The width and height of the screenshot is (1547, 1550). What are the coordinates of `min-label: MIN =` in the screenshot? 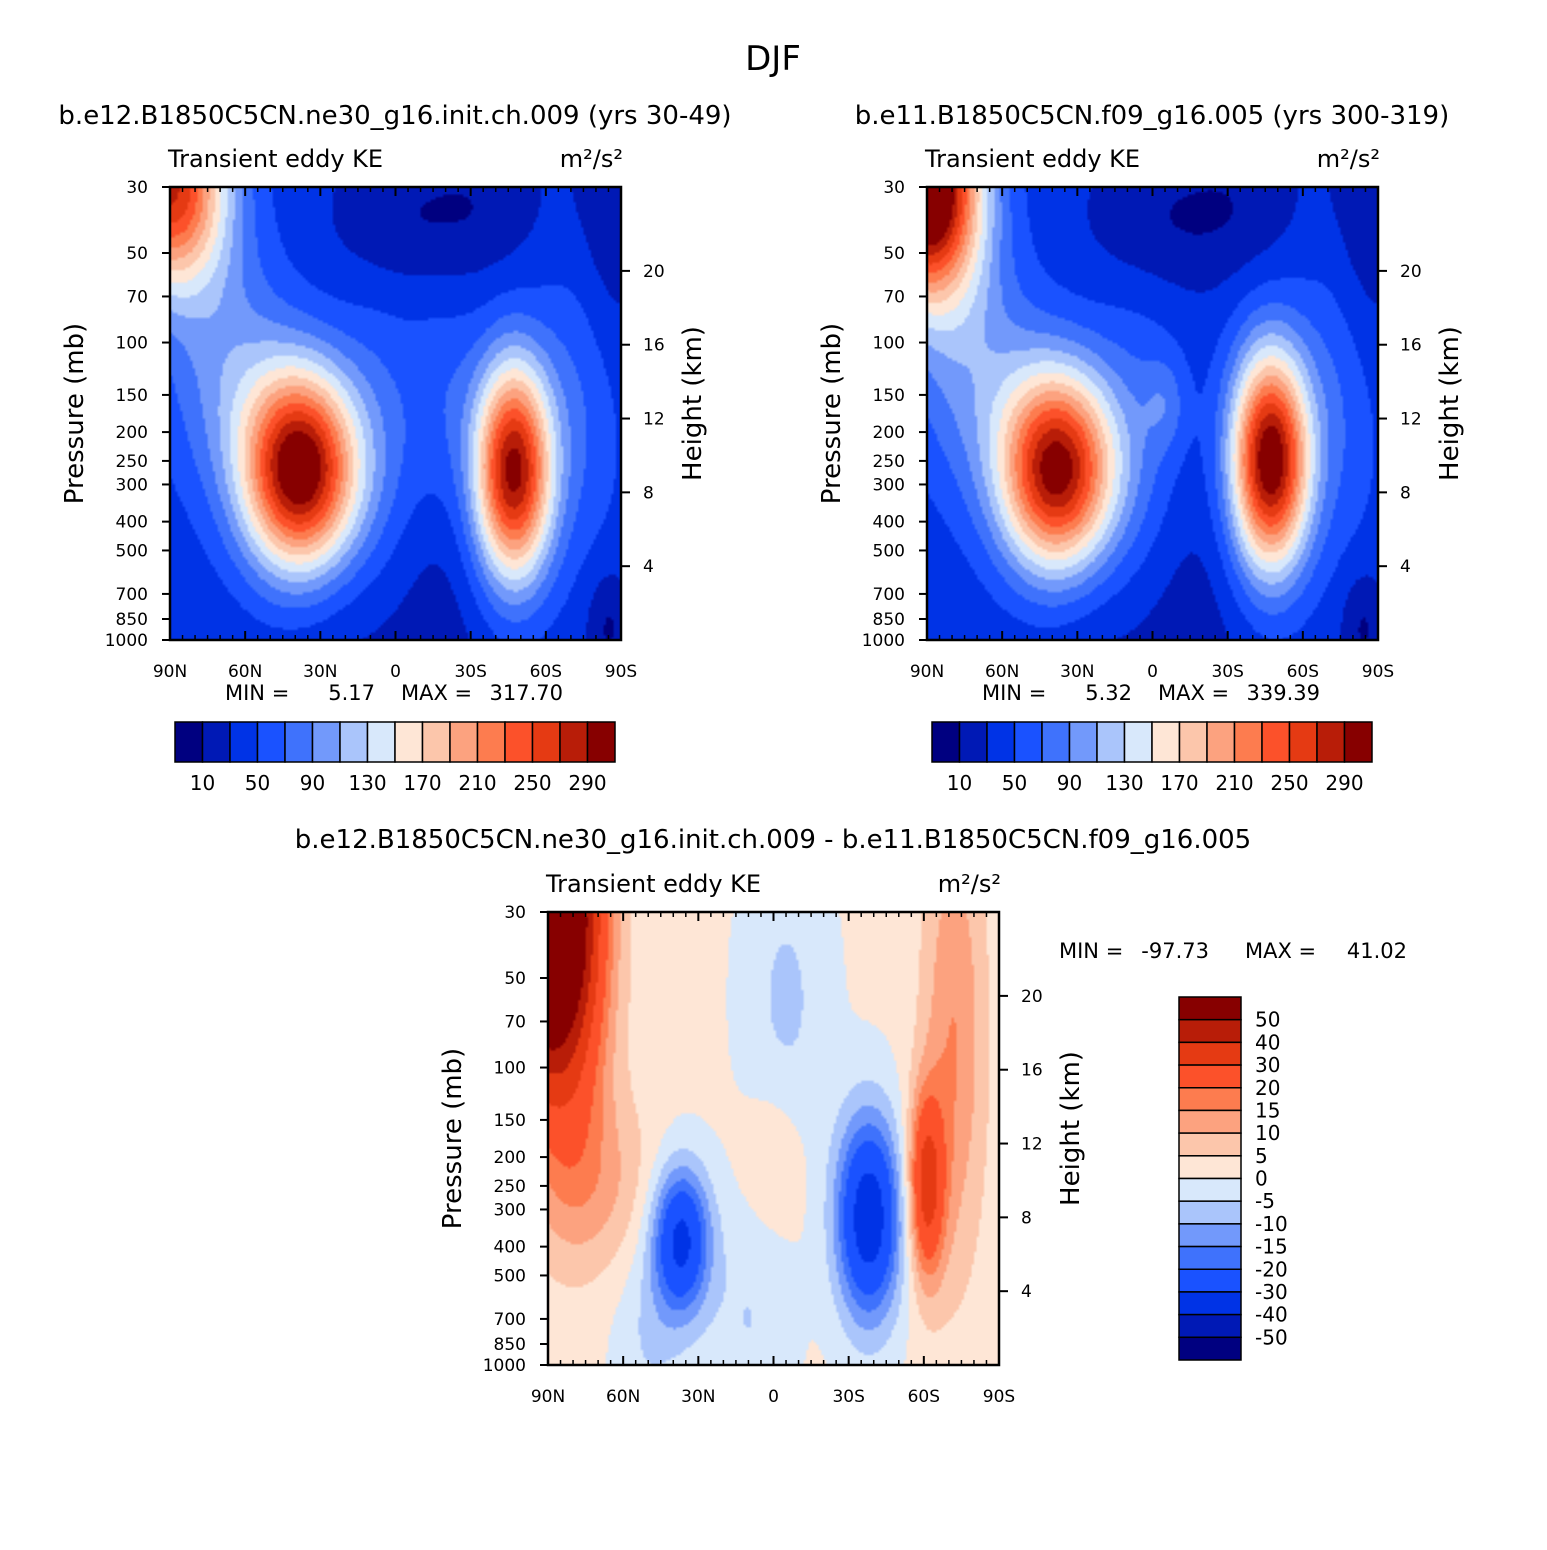 It's located at (257, 693).